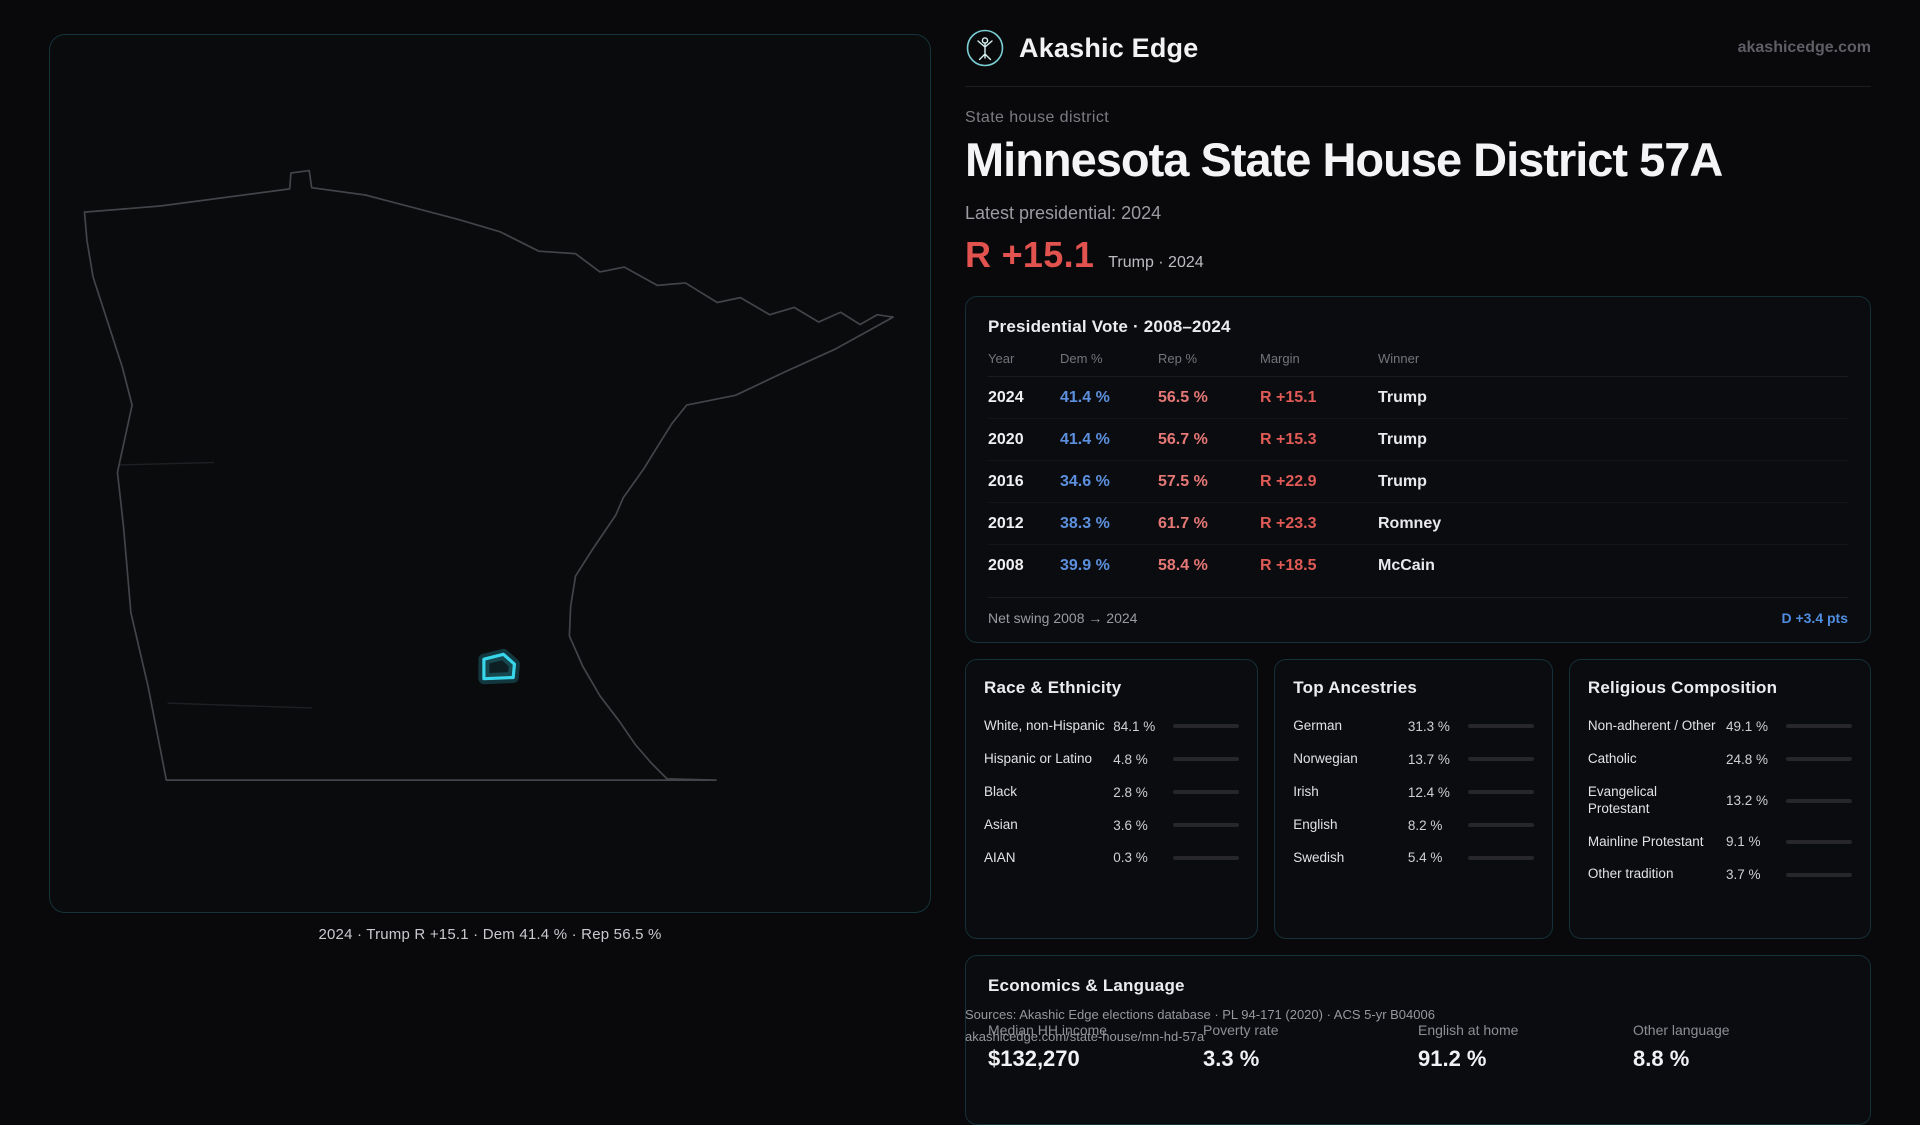  What do you see at coordinates (1740, 1047) in the screenshot?
I see `econ-stat: Other language 8.8 %` at bounding box center [1740, 1047].